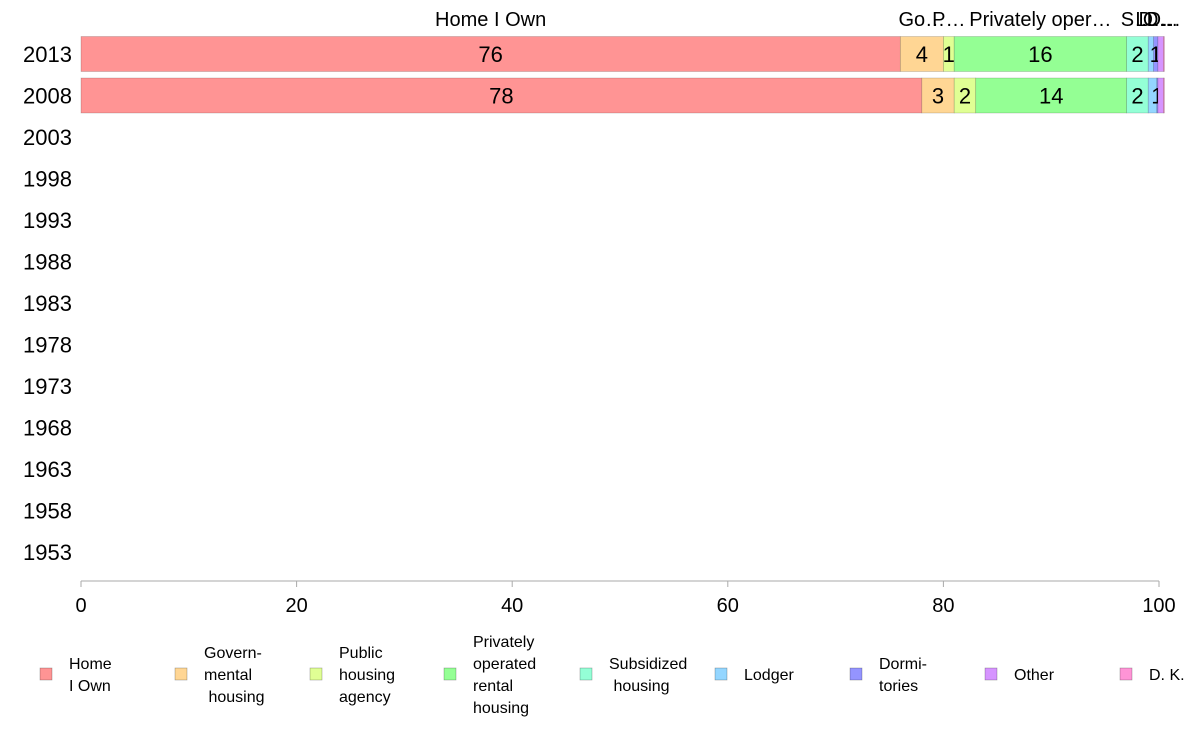  Describe the element at coordinates (903, 675) in the screenshot. I see `legend-label: Dormi-tories` at that location.